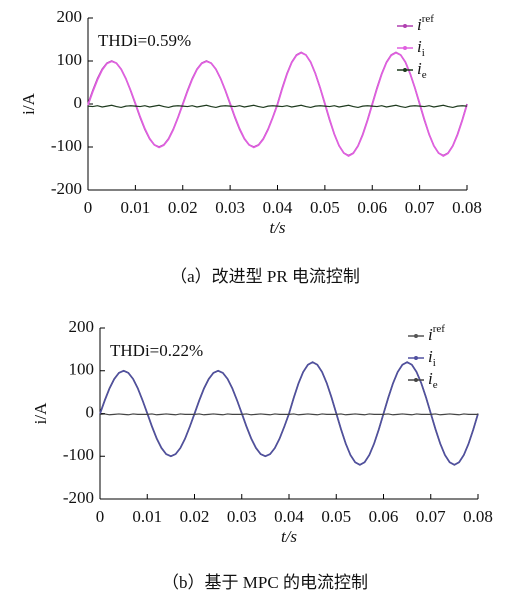  I want to click on caption: （a）改进型 PR 电流控制, so click(265, 276).